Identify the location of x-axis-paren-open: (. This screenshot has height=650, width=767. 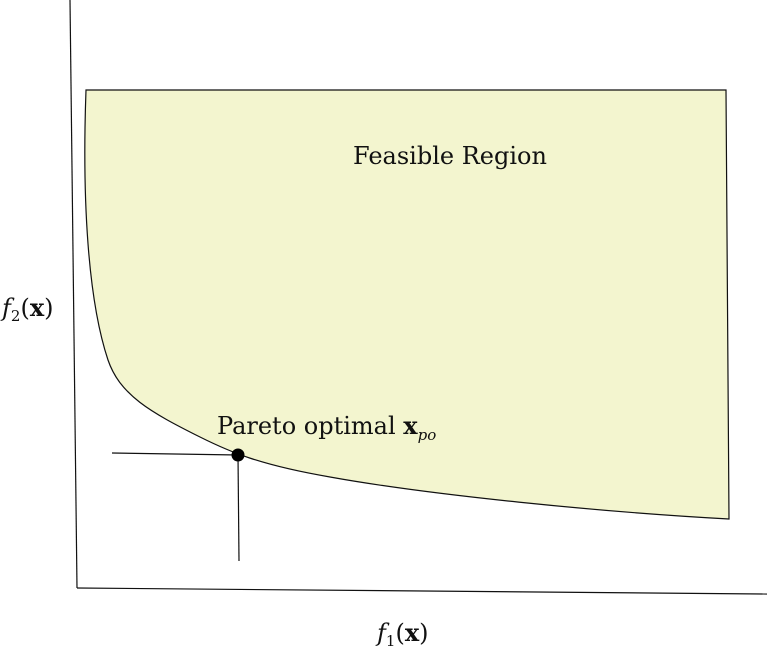
(399, 633).